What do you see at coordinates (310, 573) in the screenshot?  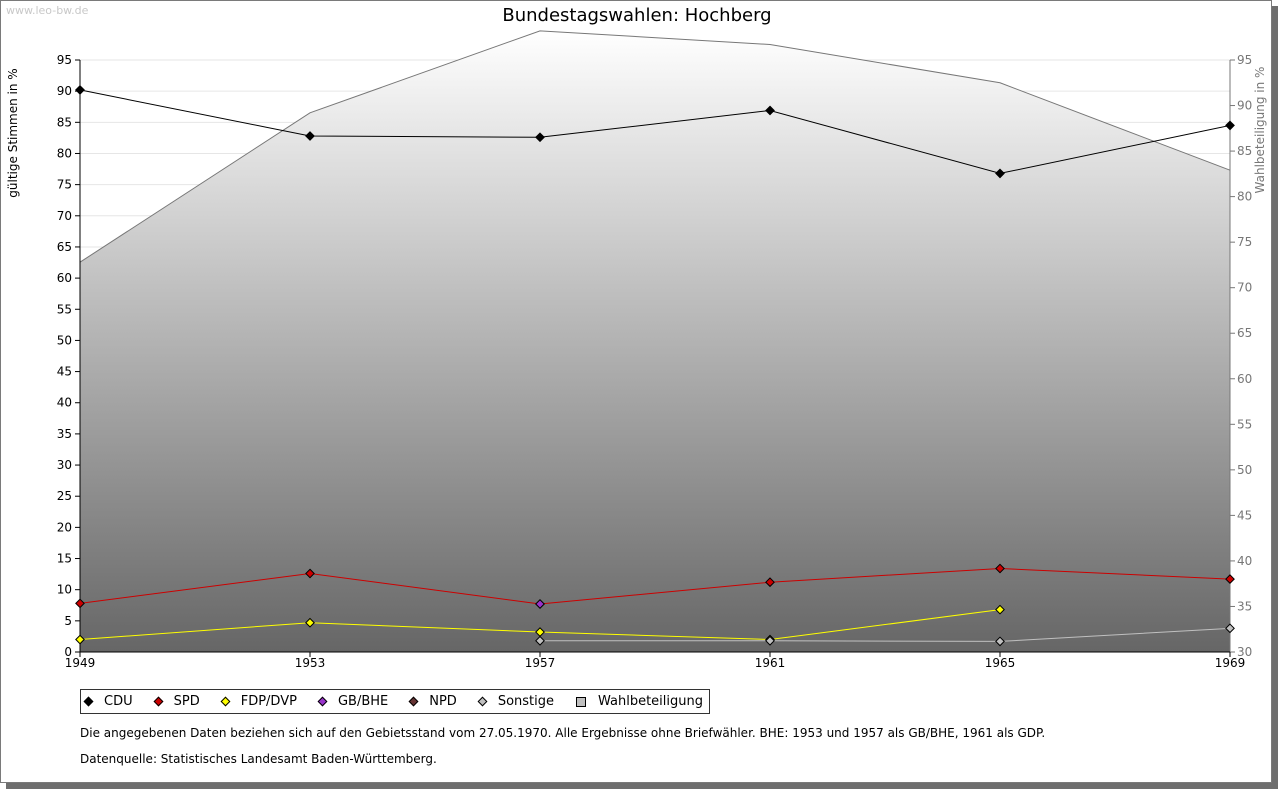 I see `marker-spd-1953` at bounding box center [310, 573].